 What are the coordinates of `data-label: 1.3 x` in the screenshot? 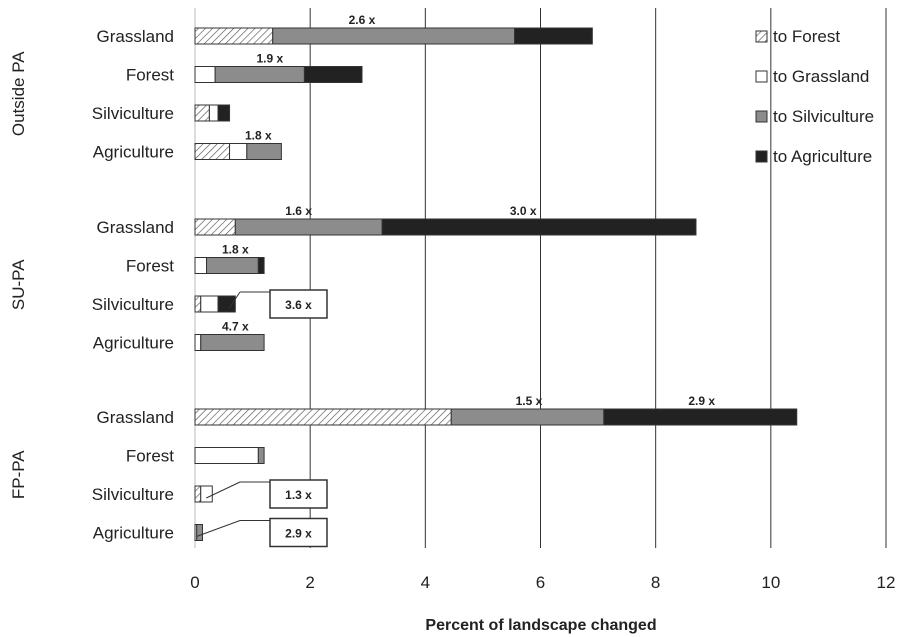 It's located at (298, 495).